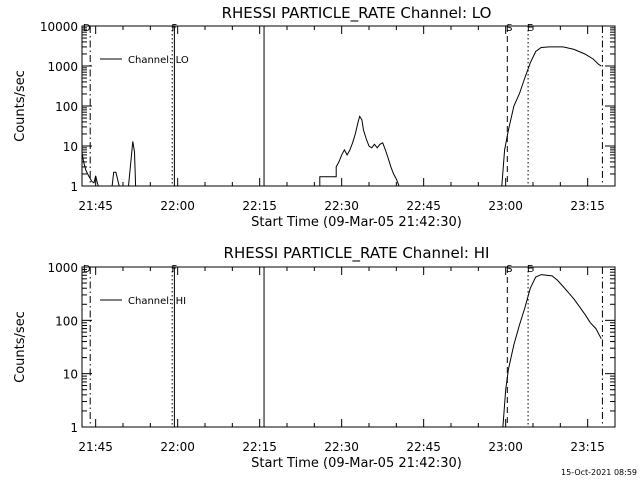 The image size is (640, 480). I want to click on legend-entry: Channel: HI, so click(157, 301).